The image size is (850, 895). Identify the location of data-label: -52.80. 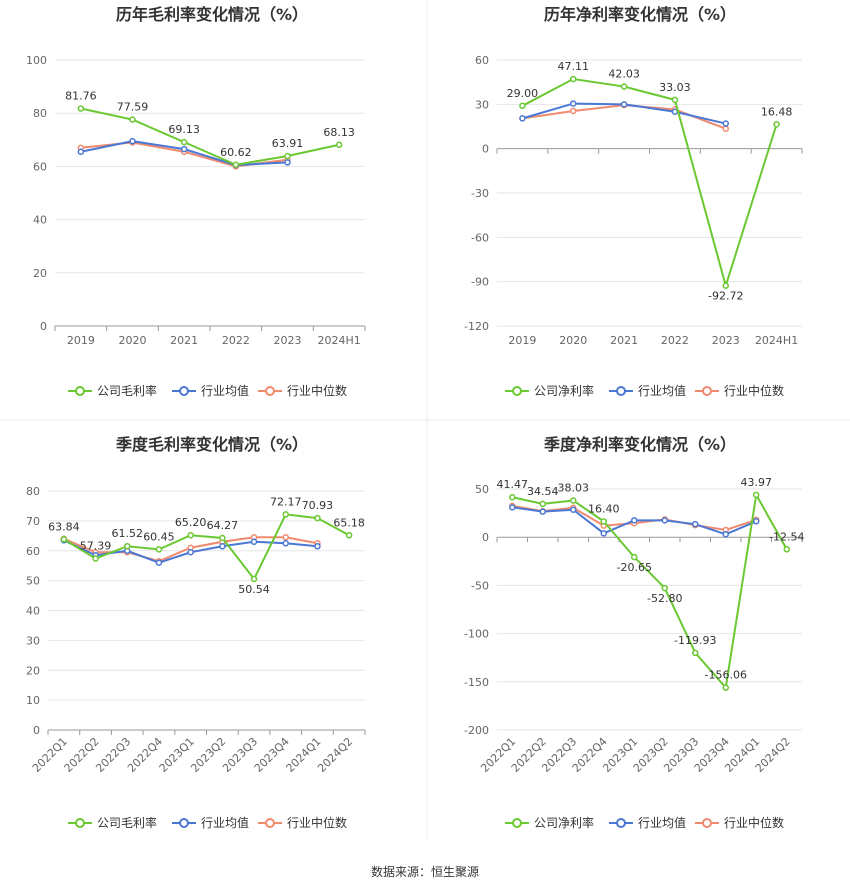
(664, 598).